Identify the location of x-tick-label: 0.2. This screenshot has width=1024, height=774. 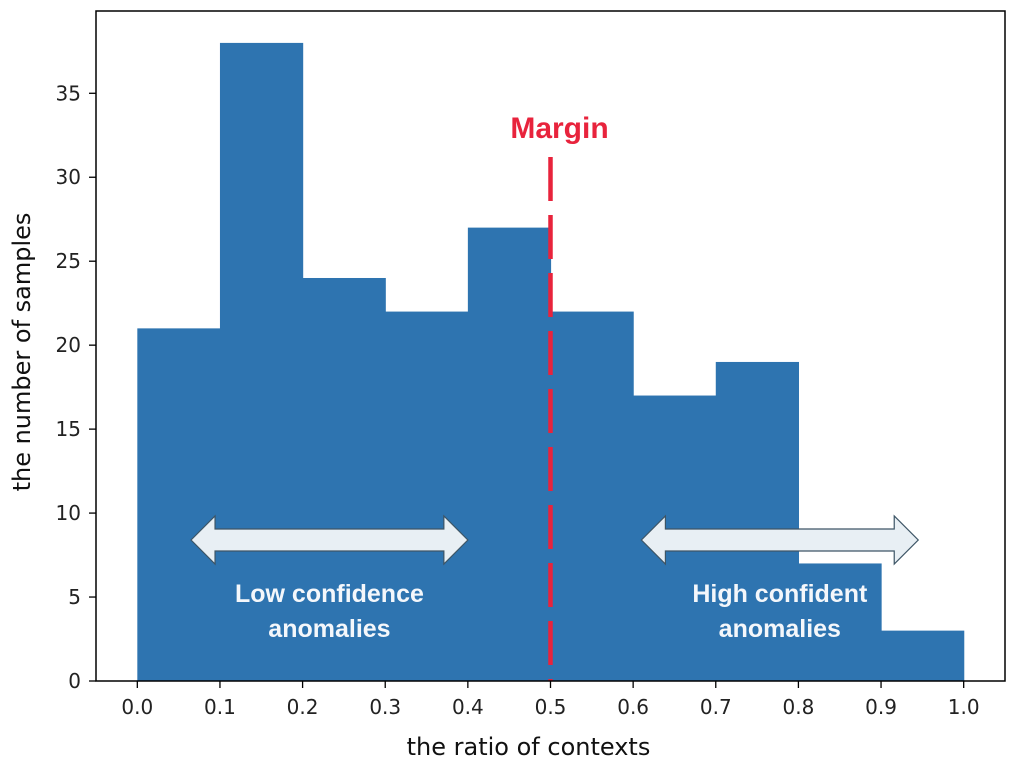
(303, 707).